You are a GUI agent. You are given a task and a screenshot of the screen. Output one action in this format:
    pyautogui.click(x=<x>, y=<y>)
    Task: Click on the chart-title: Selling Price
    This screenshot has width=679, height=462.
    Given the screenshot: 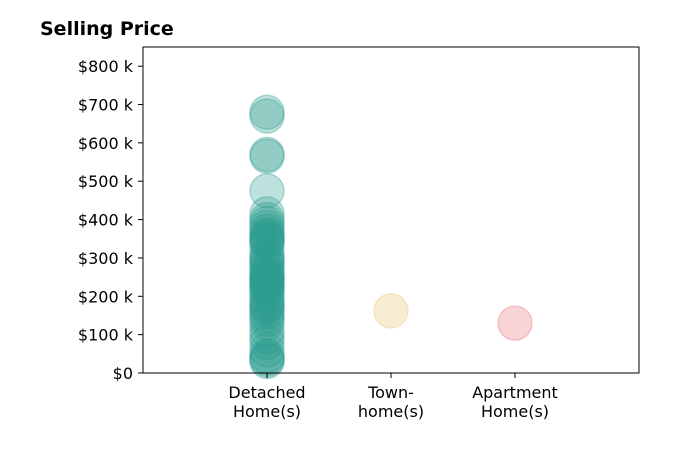 What is the action you would take?
    pyautogui.click(x=107, y=29)
    